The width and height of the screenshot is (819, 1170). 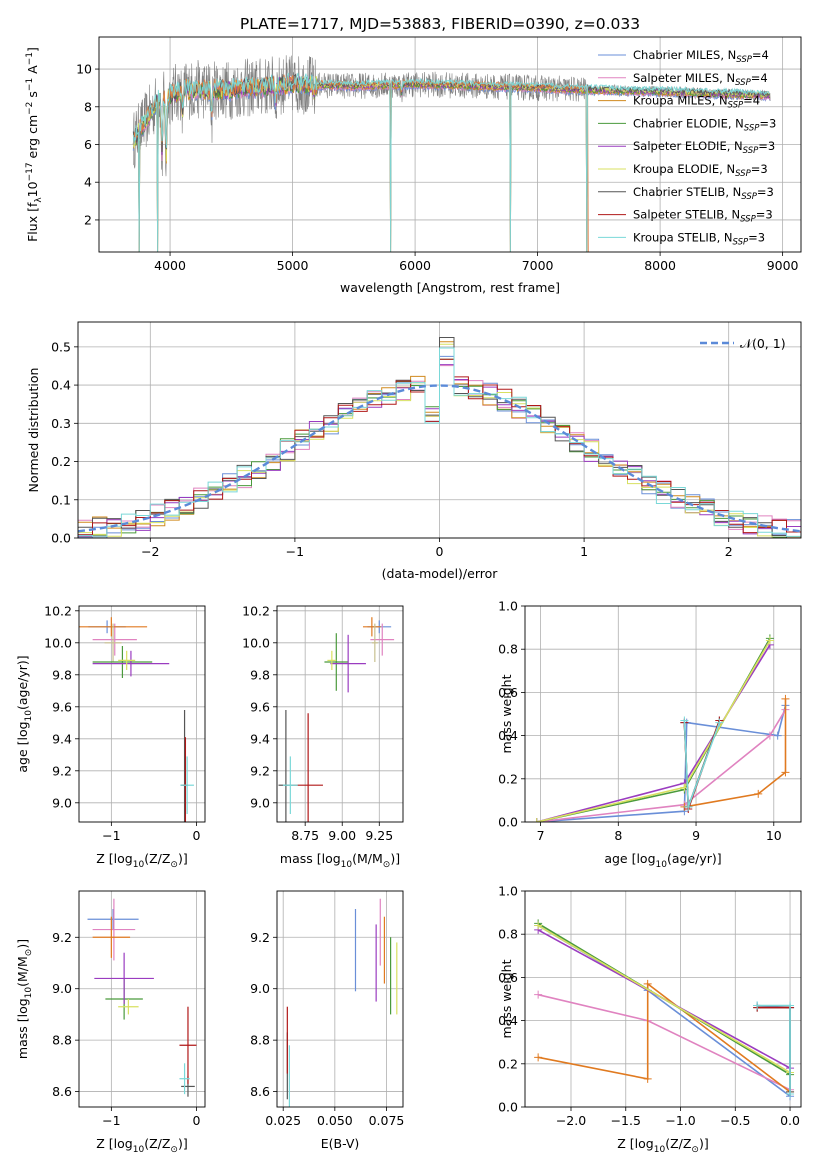 What do you see at coordinates (635, 1143) in the screenshot?
I see `label-part: Z [log` at bounding box center [635, 1143].